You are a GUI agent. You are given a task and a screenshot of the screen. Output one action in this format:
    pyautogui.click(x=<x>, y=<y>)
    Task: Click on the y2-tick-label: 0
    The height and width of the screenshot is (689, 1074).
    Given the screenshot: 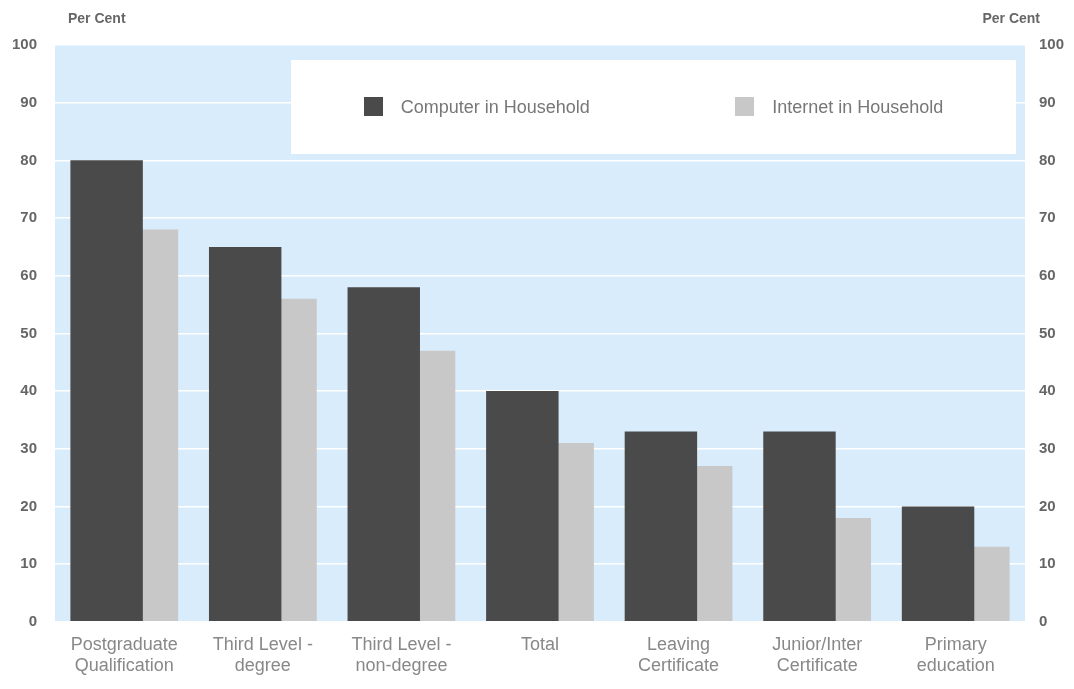 What is the action you would take?
    pyautogui.click(x=1043, y=620)
    